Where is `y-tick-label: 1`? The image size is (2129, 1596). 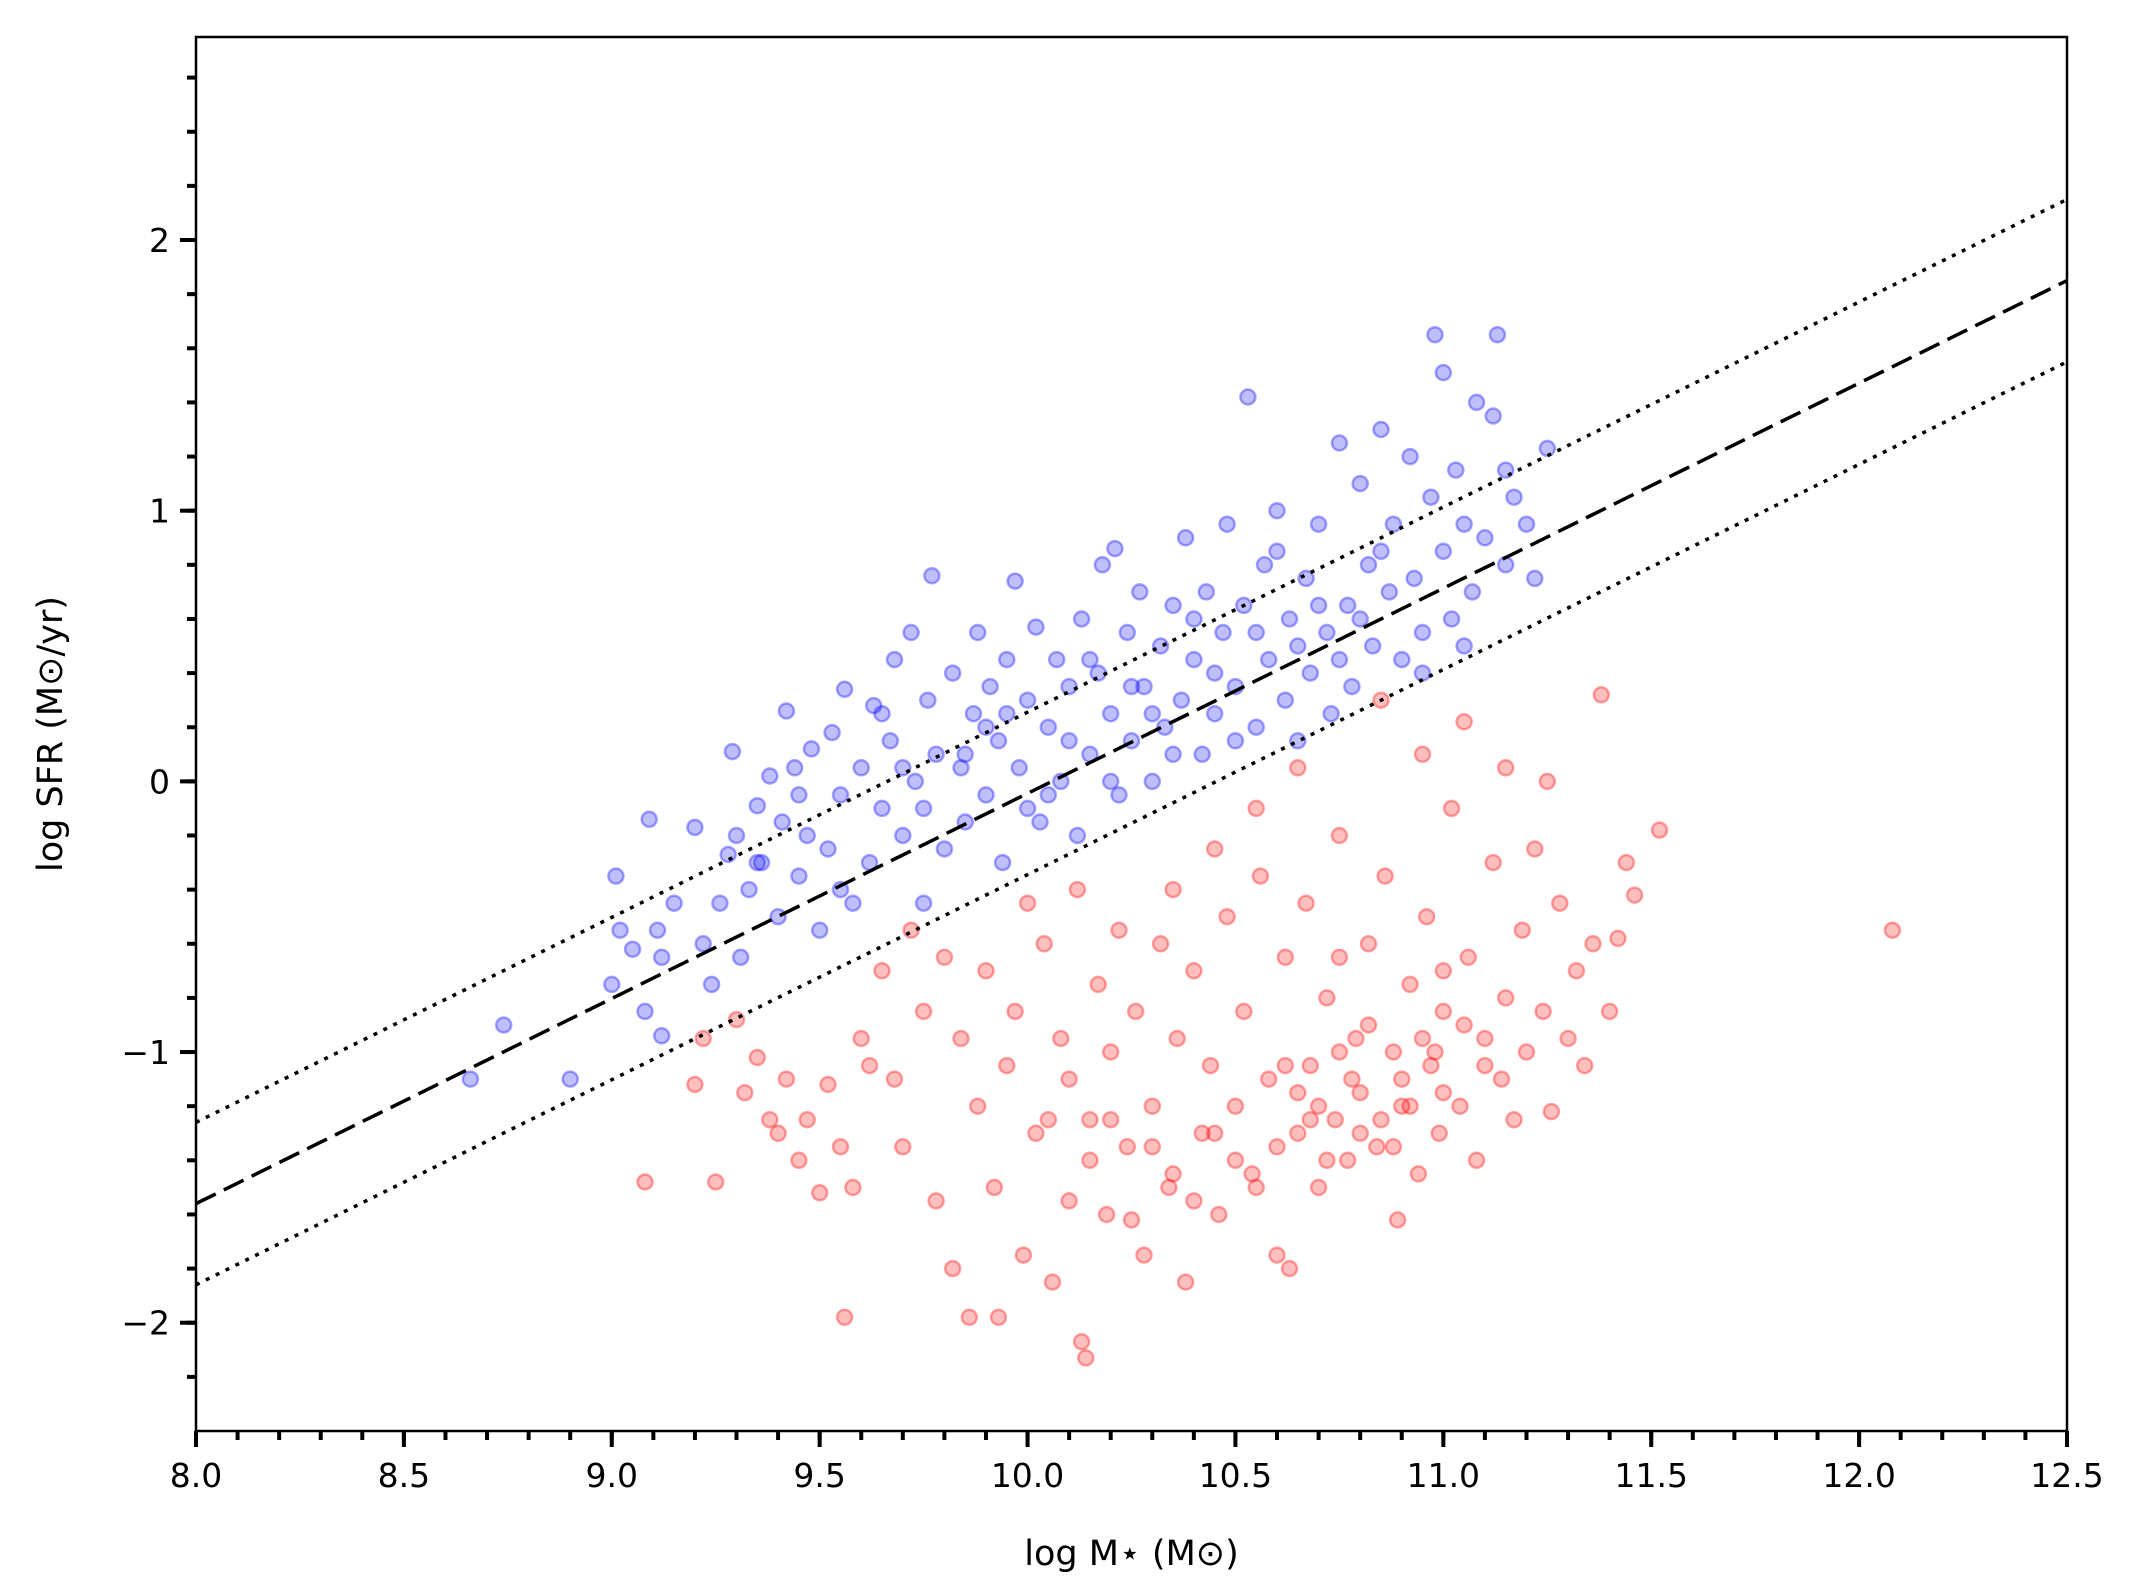
y-tick-label: 1 is located at coordinates (159, 511).